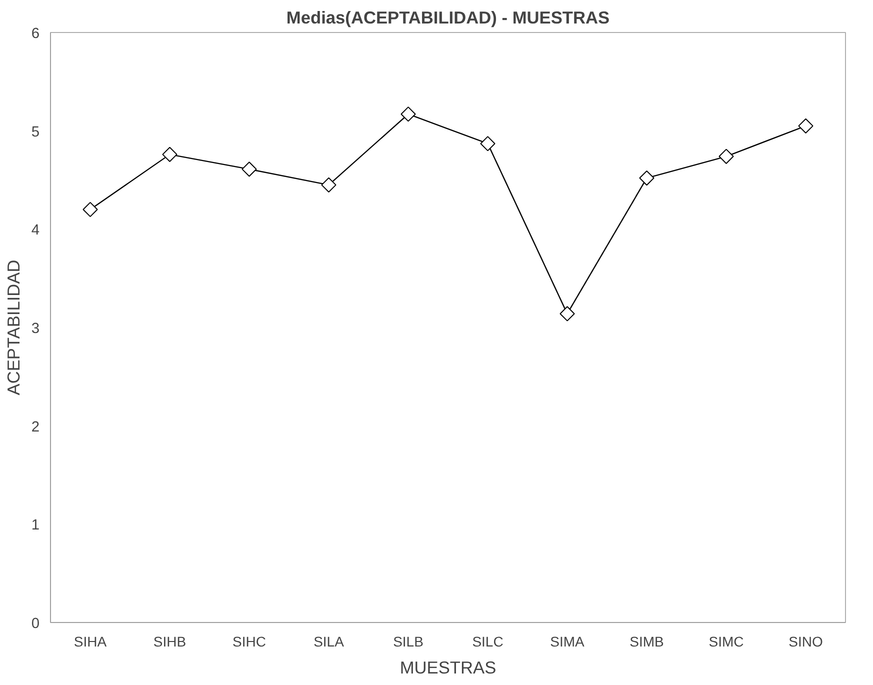 The width and height of the screenshot is (873, 685). I want to click on y-tick-label: 3, so click(35, 329).